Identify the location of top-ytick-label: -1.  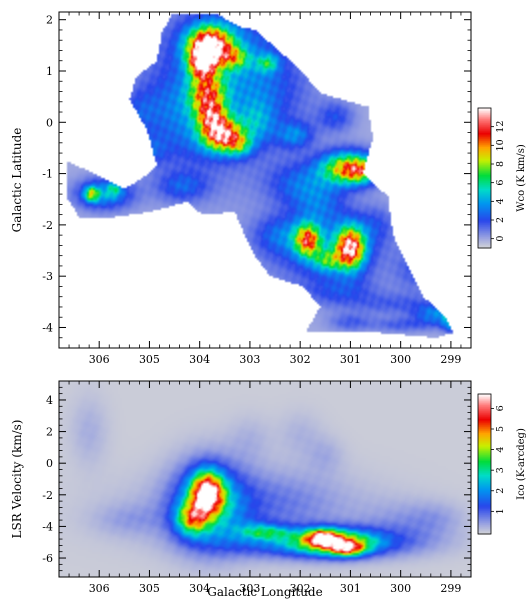
(47, 174).